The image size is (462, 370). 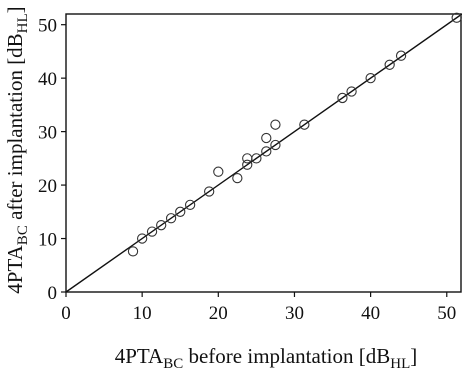 What do you see at coordinates (15, 9) in the screenshot?
I see `y-axis-label-close: ]` at bounding box center [15, 9].